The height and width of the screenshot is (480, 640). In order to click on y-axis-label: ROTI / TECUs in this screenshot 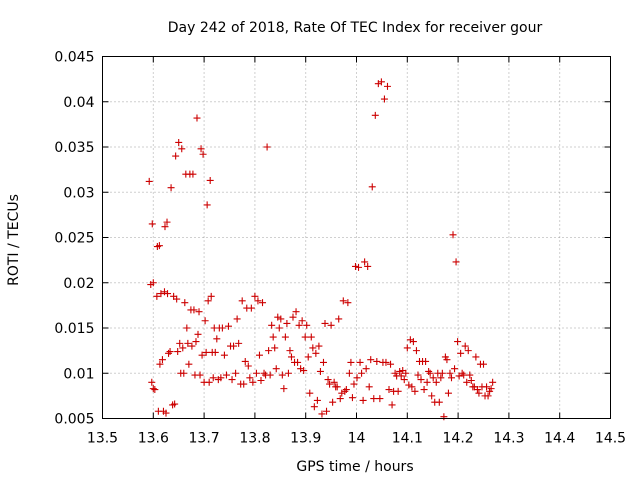, I will do `click(14, 240)`.